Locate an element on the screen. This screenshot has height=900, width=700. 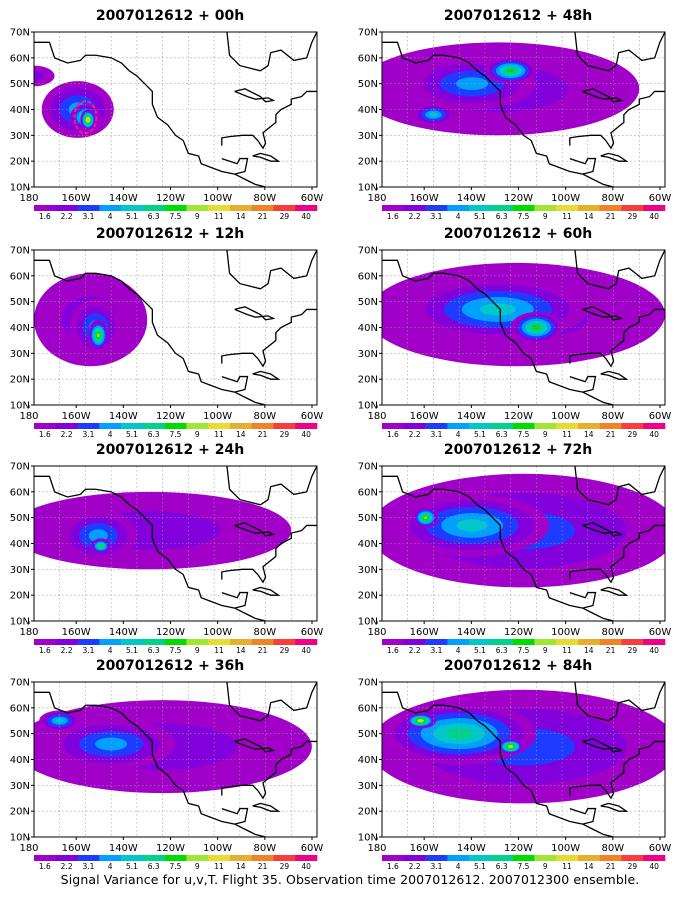
colorbar-label: 9 is located at coordinates (545, 216).